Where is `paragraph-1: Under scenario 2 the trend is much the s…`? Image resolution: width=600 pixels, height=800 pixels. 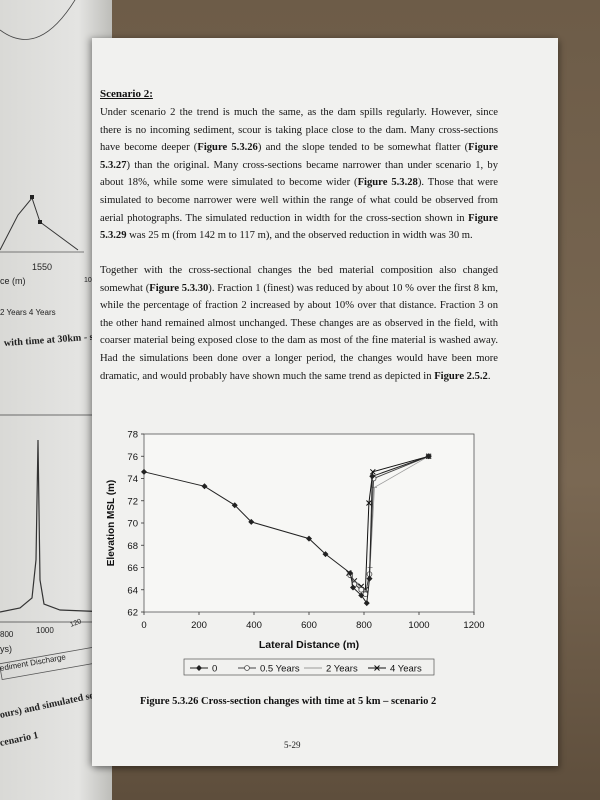 paragraph-1: Under scenario 2 the trend is much the s… is located at coordinates (299, 174).